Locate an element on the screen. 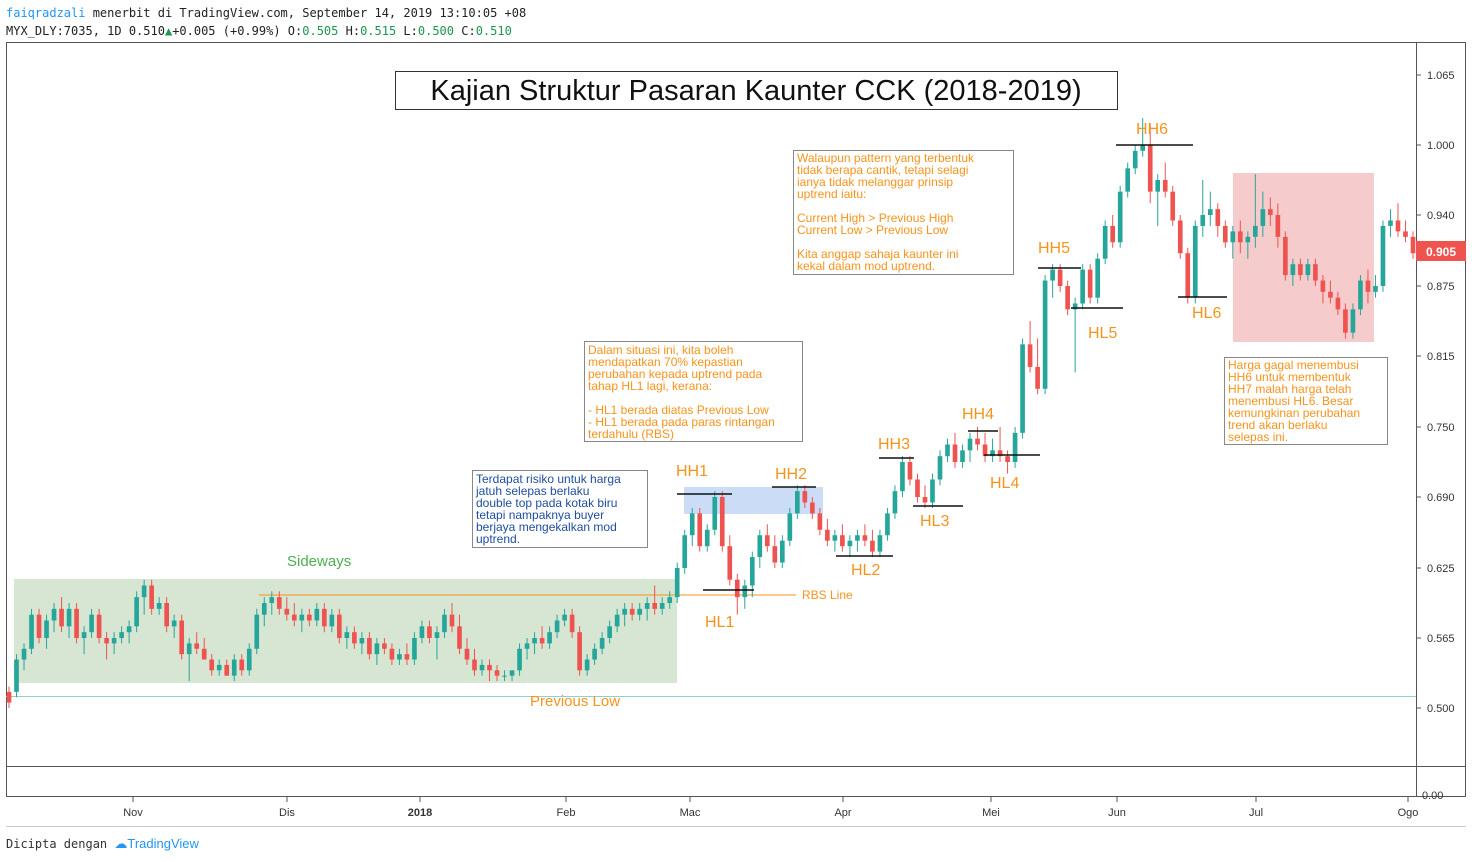 Image resolution: width=1472 pixels, height=862 pixels. note-right-box is located at coordinates (1306, 401).